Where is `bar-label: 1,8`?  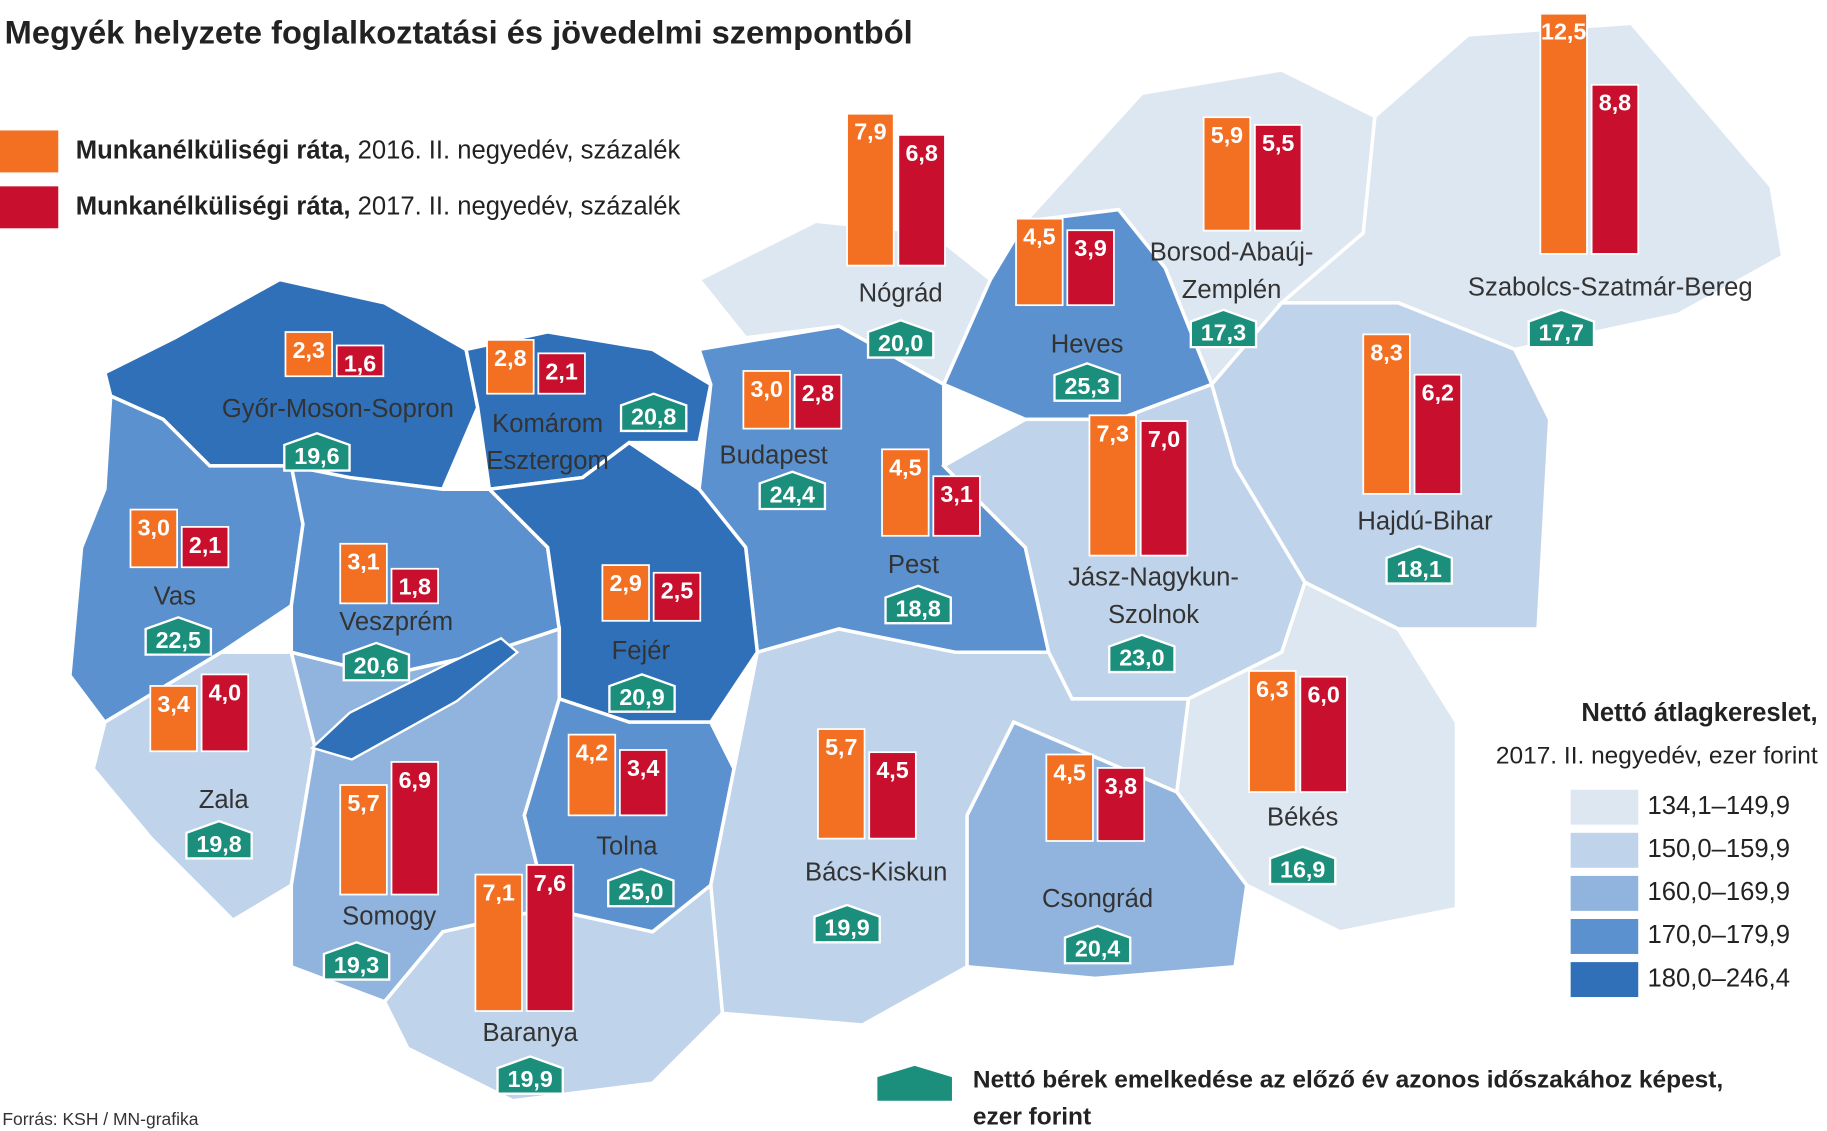
bar-label: 1,8 is located at coordinates (415, 587).